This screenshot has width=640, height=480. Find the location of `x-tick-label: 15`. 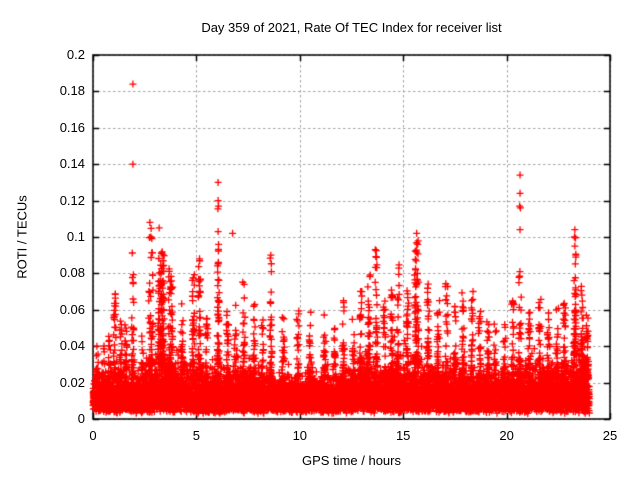

x-tick-label: 15 is located at coordinates (403, 435).